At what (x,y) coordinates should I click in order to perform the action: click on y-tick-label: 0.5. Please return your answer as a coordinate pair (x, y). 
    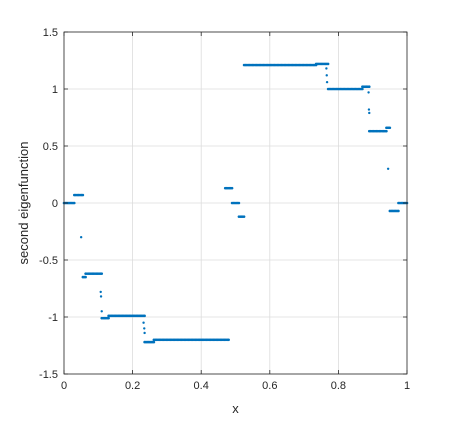
    Looking at the image, I should click on (50, 147).